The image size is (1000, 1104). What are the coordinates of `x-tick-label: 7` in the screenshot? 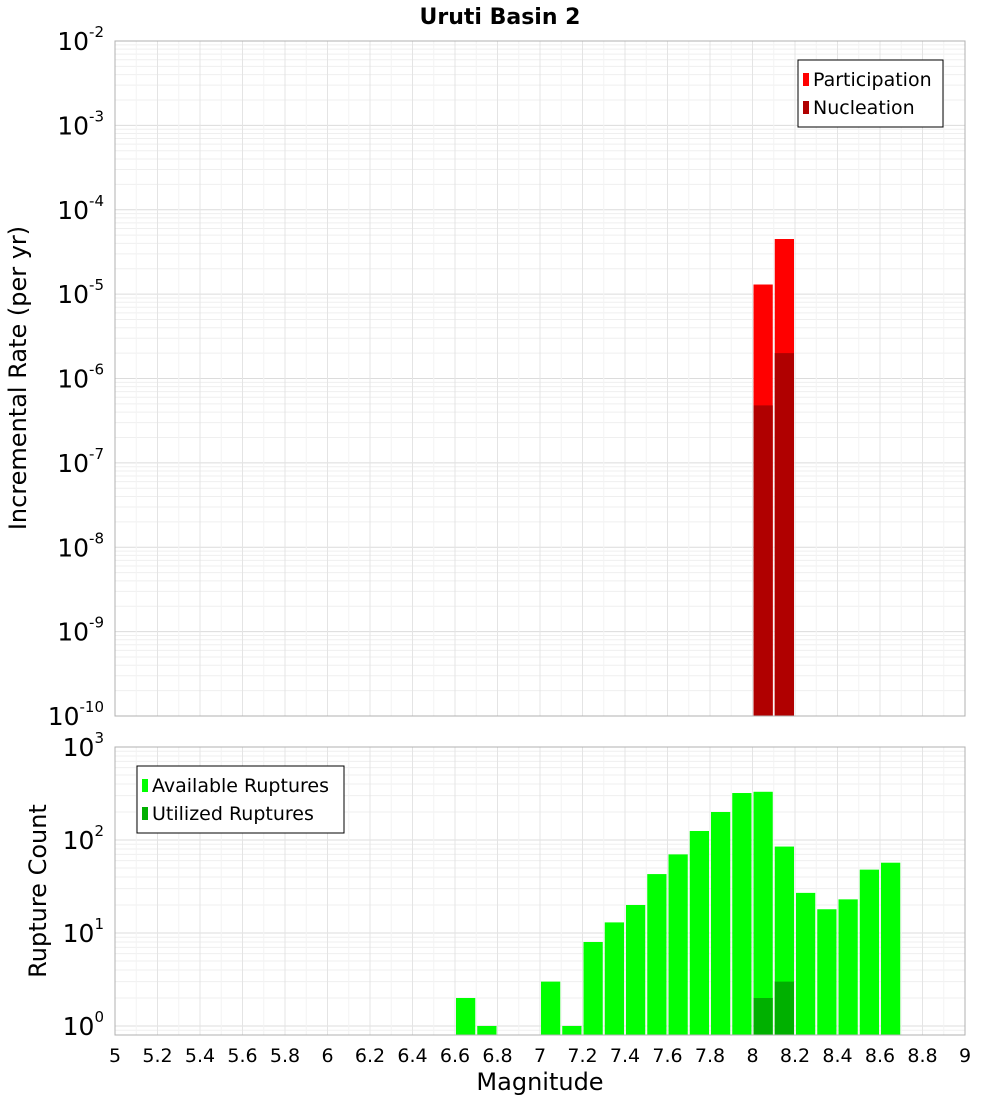 It's located at (540, 1056).